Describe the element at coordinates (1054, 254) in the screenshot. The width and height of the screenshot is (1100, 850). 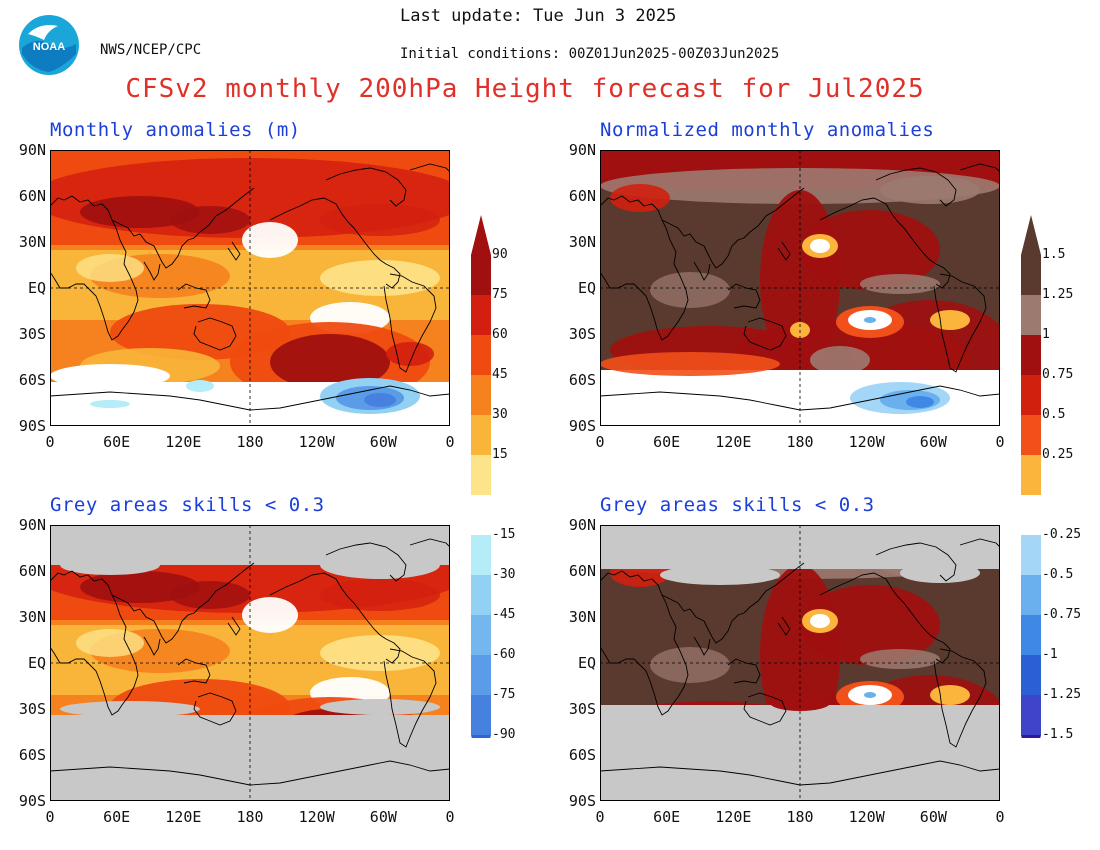
I see `colorbar-tick-label: 1.5` at that location.